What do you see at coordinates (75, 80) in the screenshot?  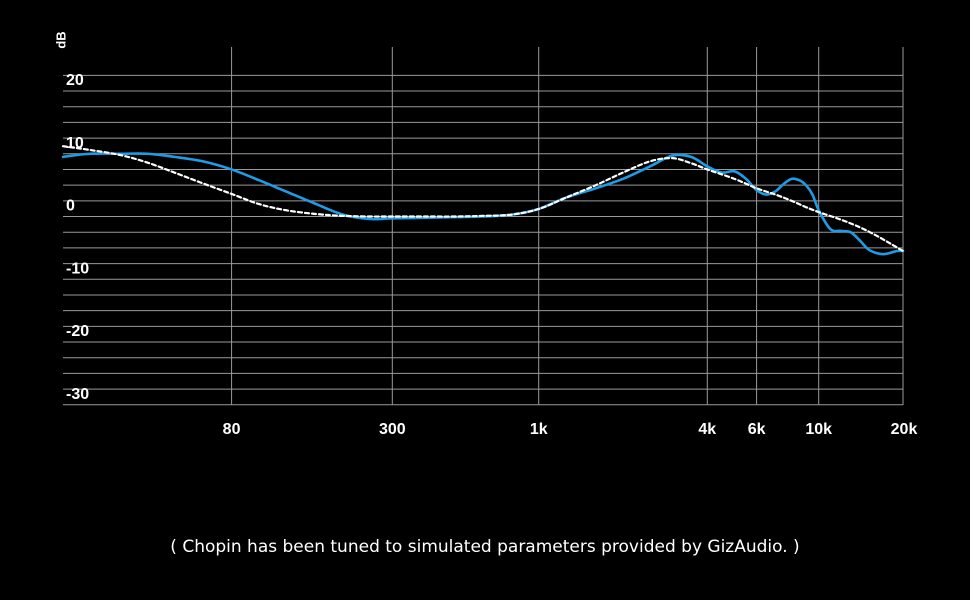 I see `y-tick-label: 20` at bounding box center [75, 80].